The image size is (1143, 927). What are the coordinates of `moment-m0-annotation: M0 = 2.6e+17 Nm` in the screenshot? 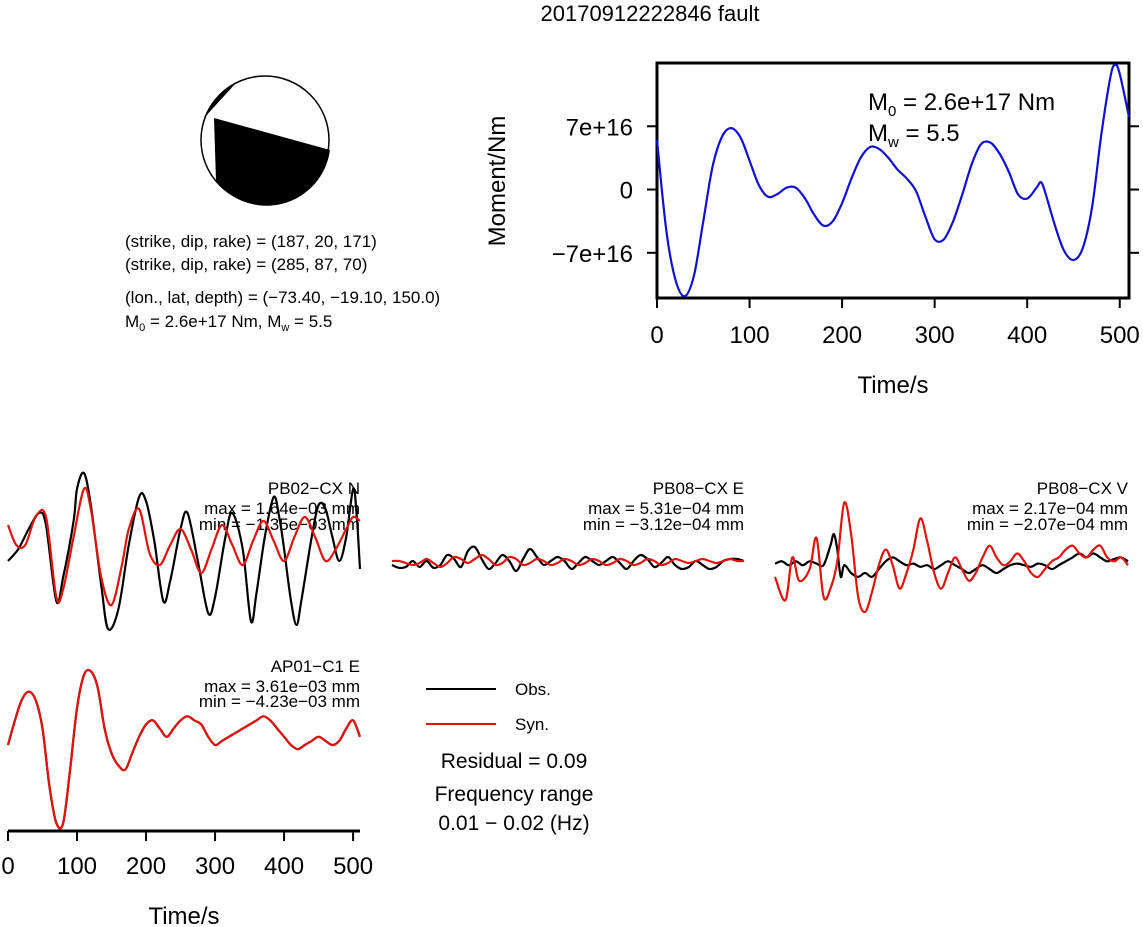 It's located at (961, 104).